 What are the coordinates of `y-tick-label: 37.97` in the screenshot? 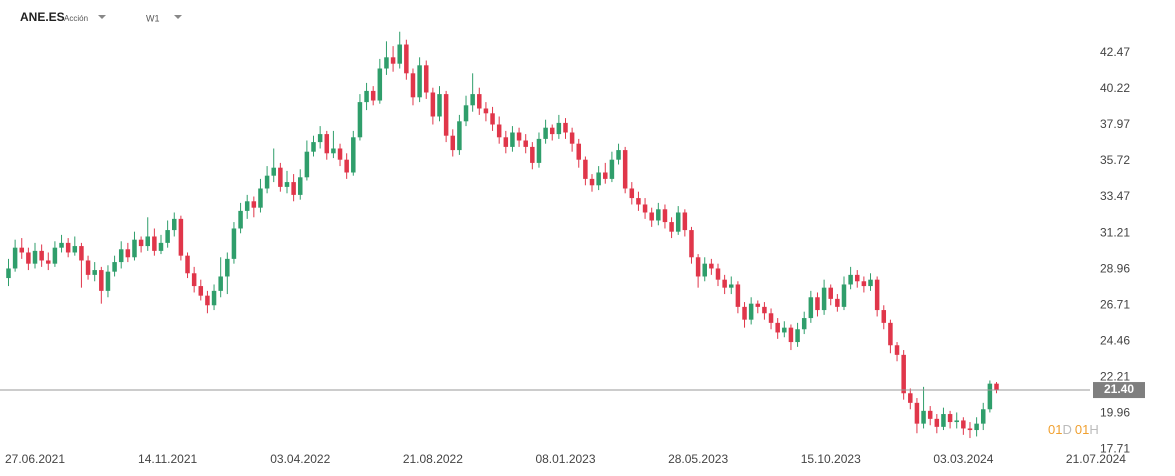 It's located at (1115, 124).